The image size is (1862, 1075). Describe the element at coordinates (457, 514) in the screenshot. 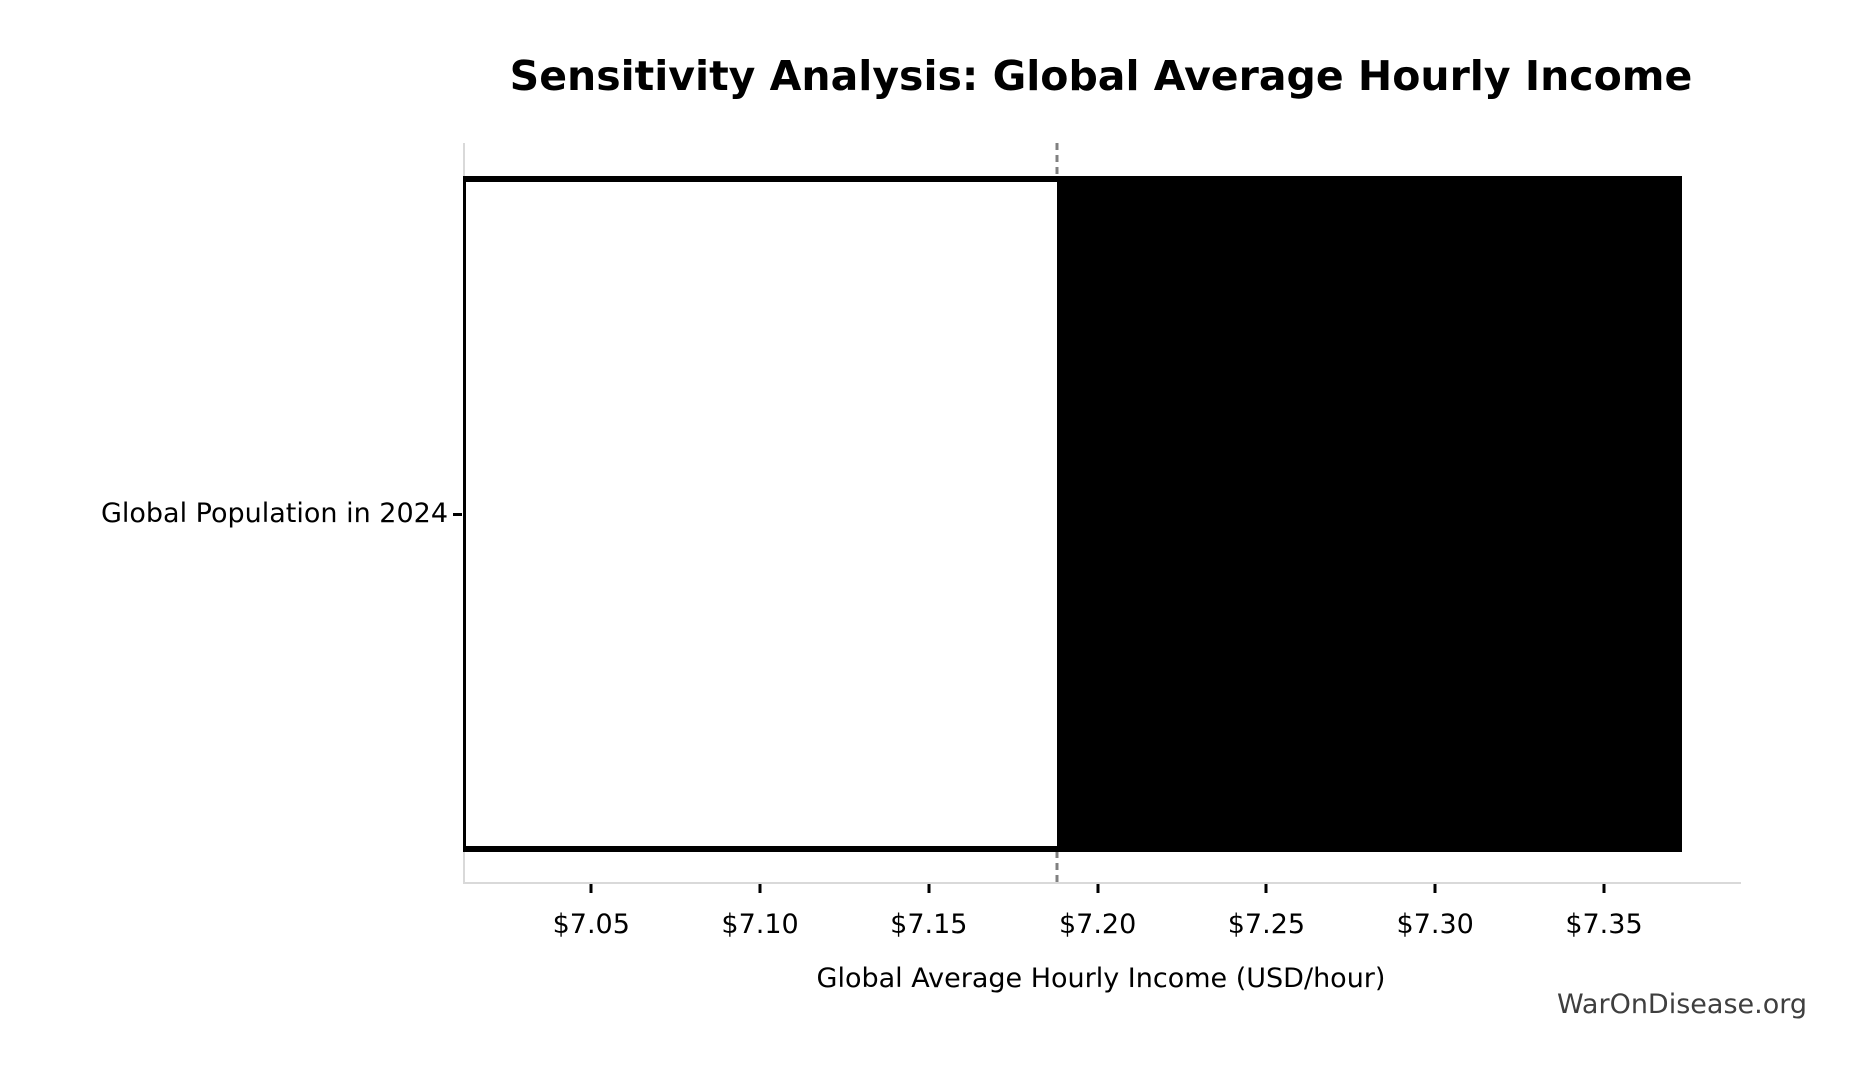

I see `y-tick-mark` at that location.